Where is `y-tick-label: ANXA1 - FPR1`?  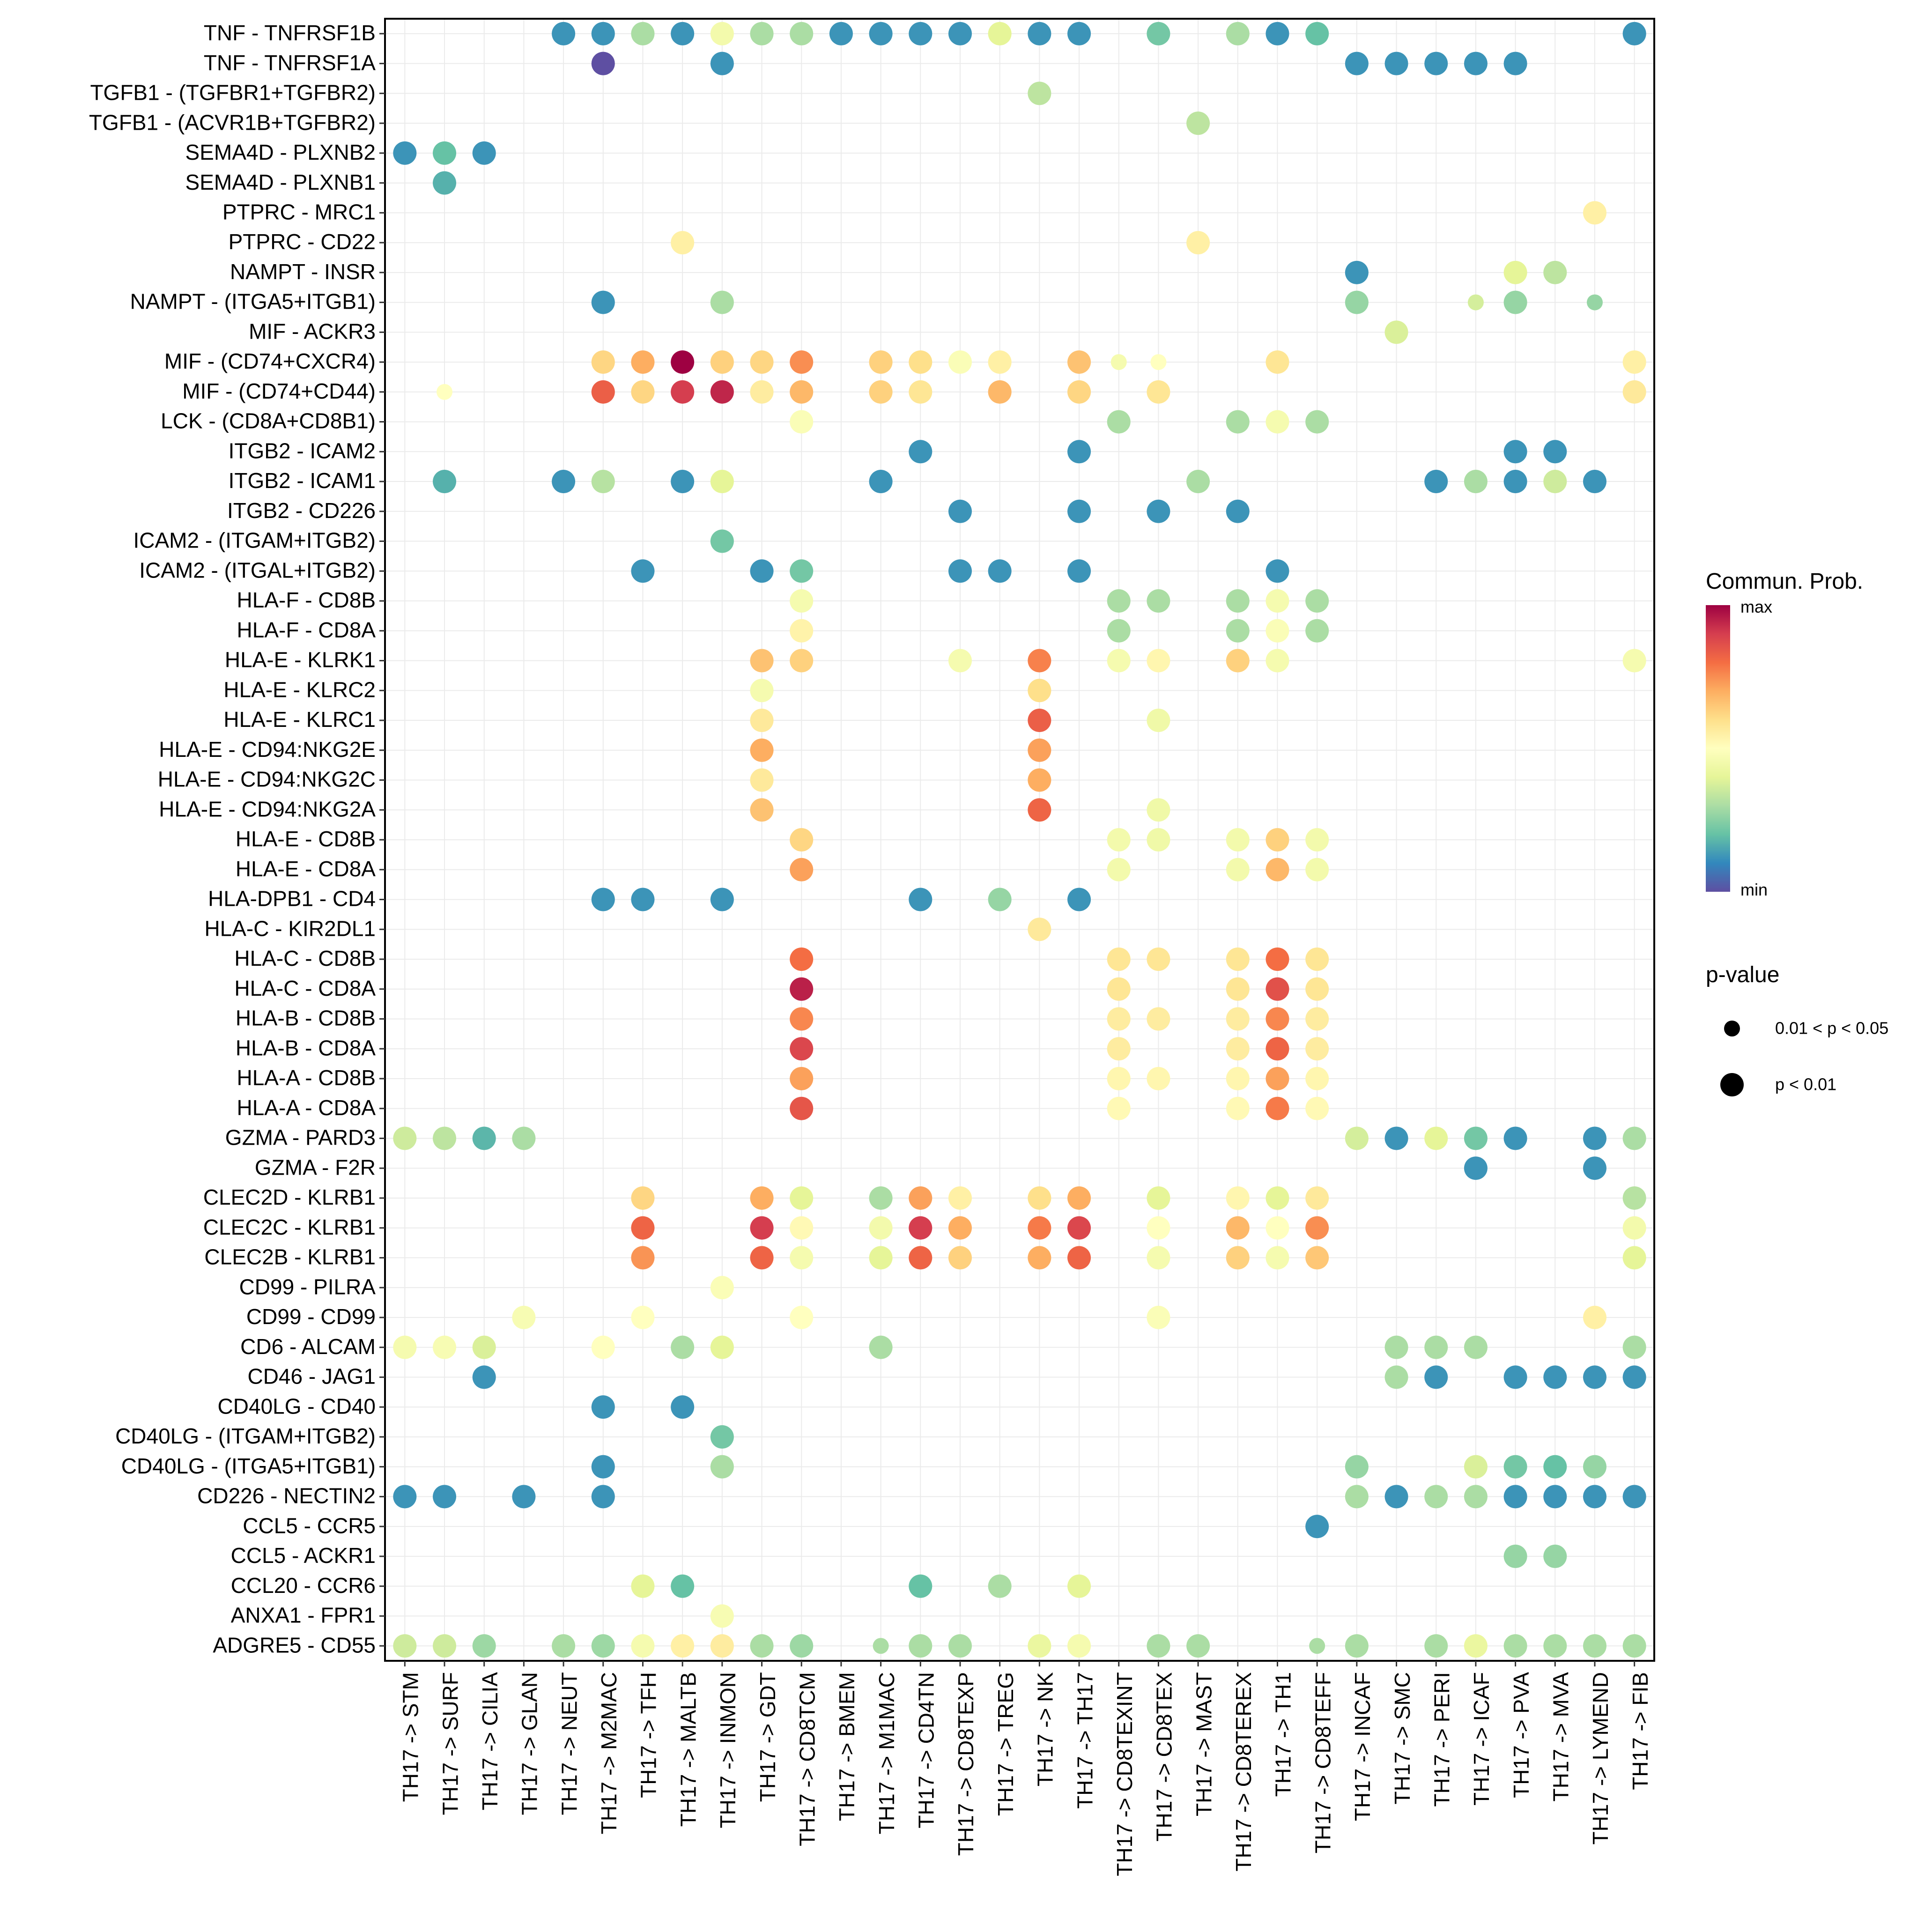
y-tick-label: ANXA1 - FPR1 is located at coordinates (303, 1615).